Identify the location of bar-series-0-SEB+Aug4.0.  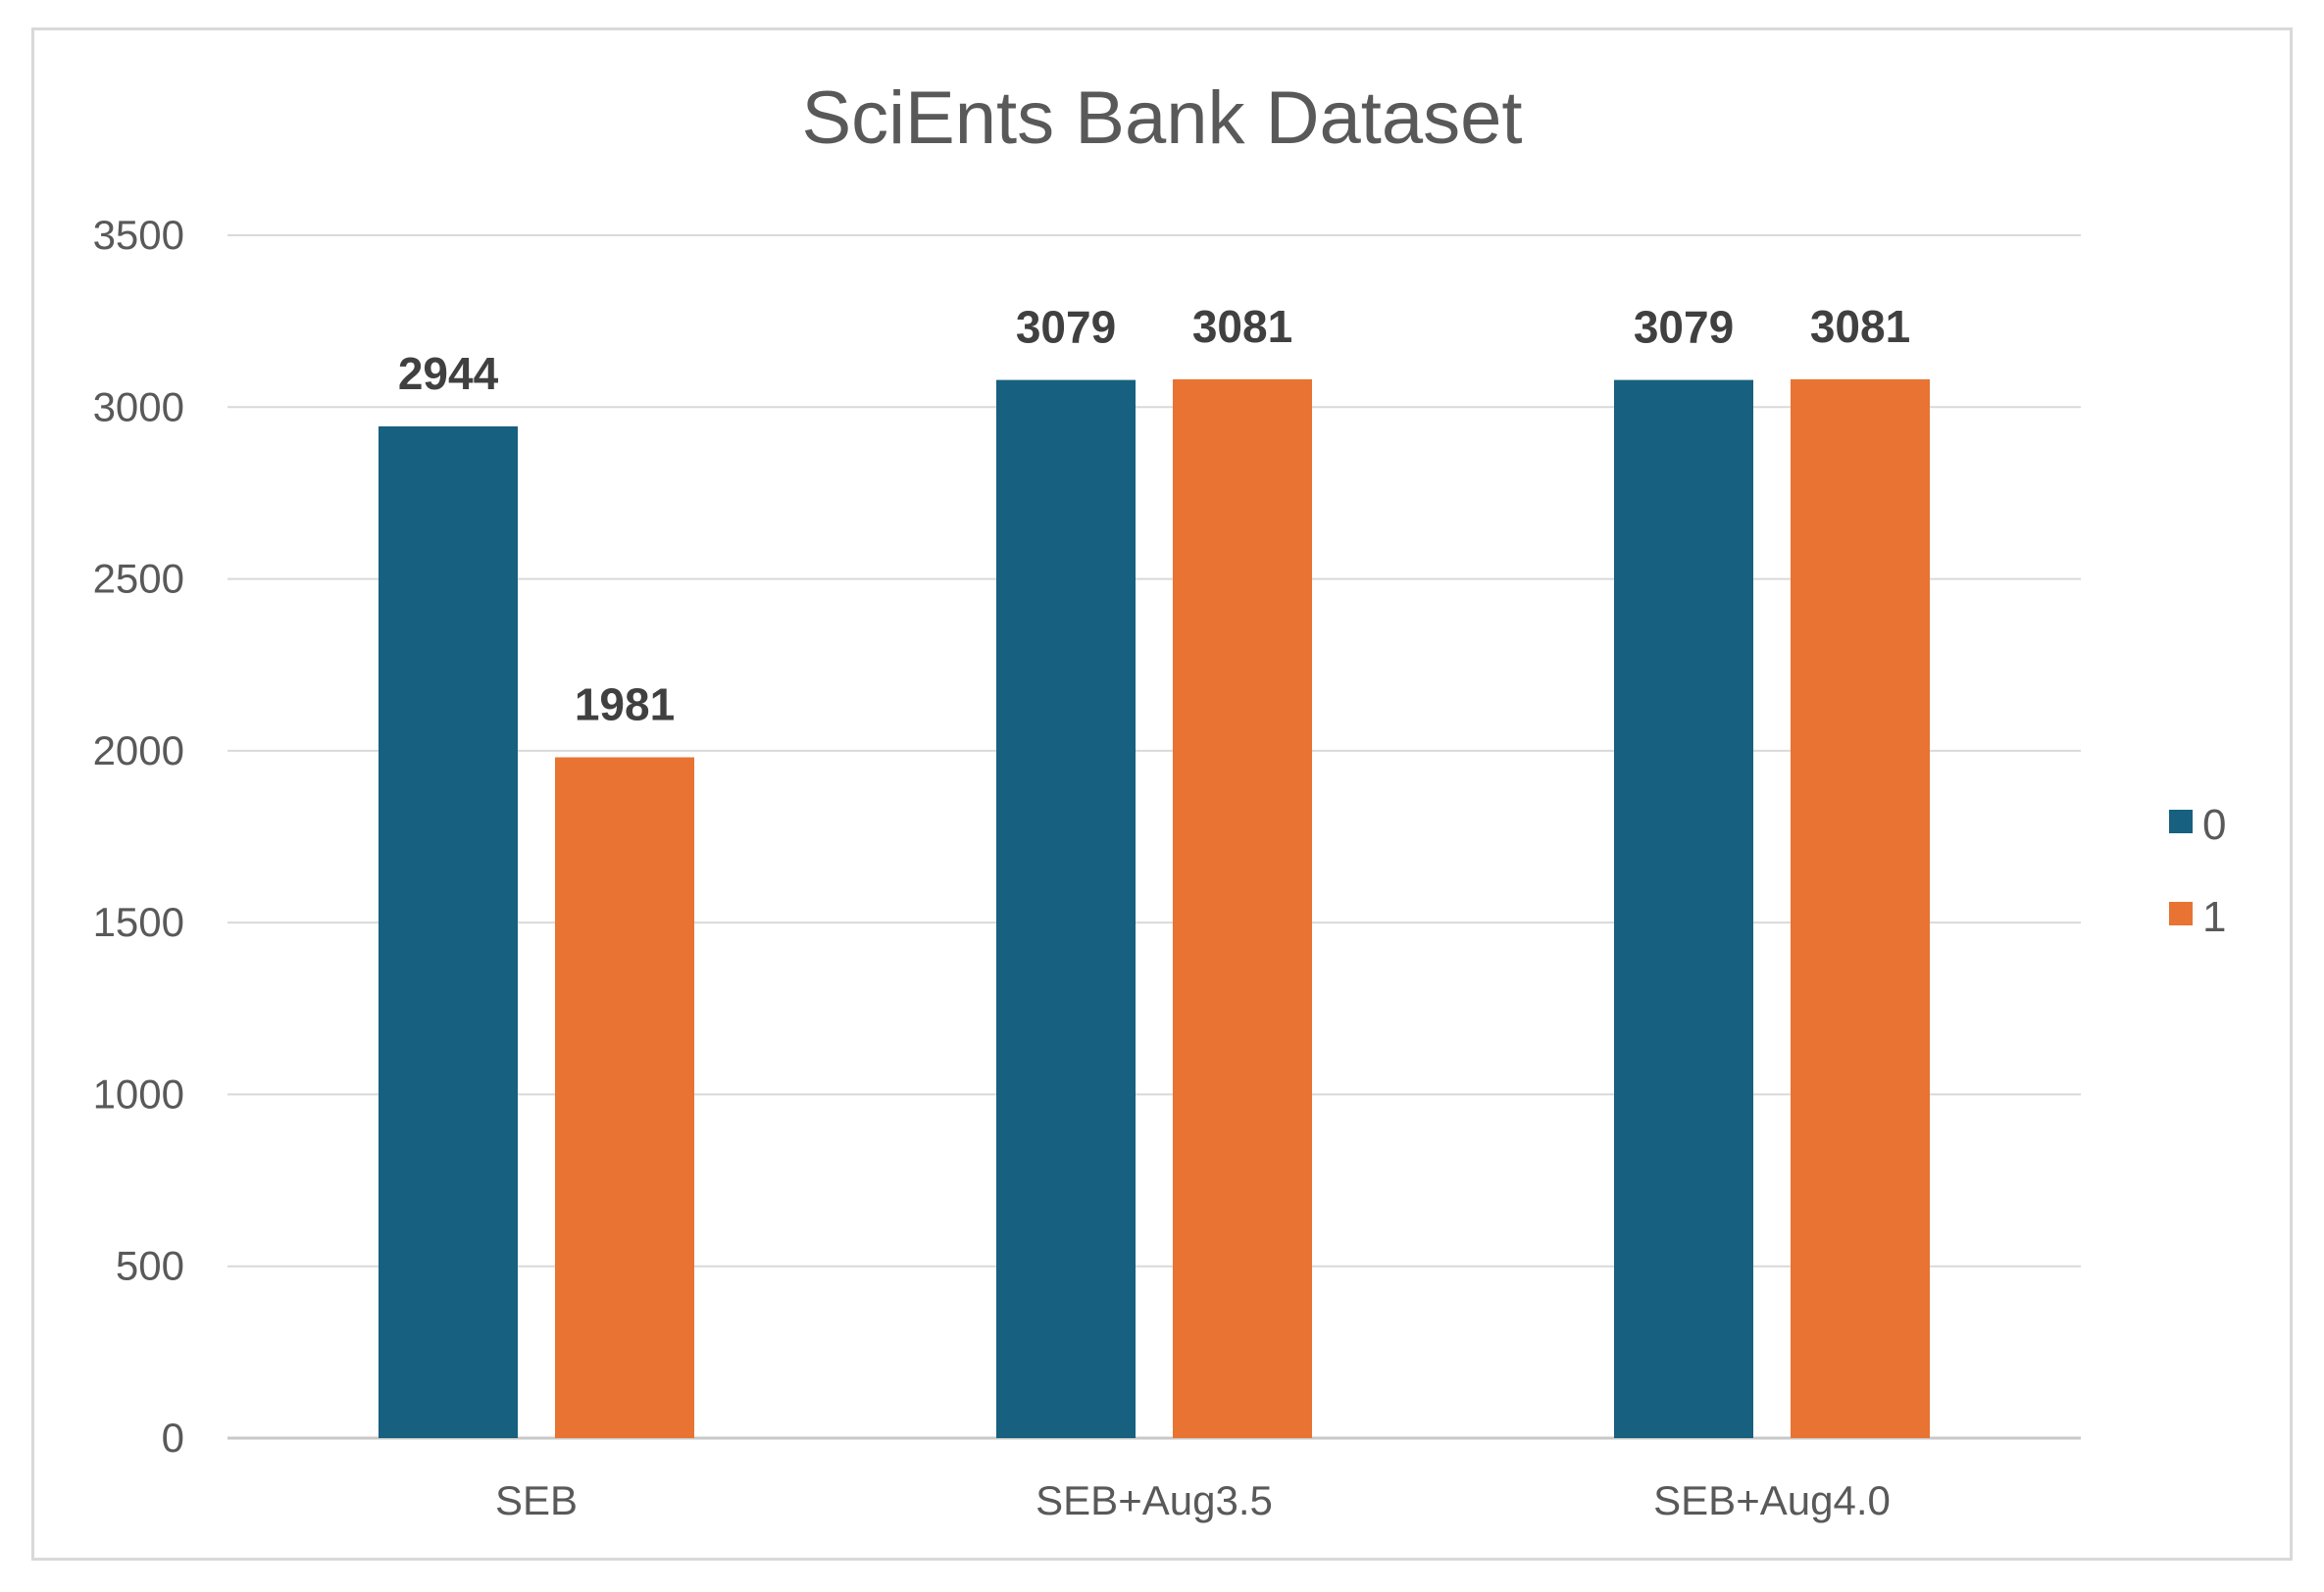
(1684, 909).